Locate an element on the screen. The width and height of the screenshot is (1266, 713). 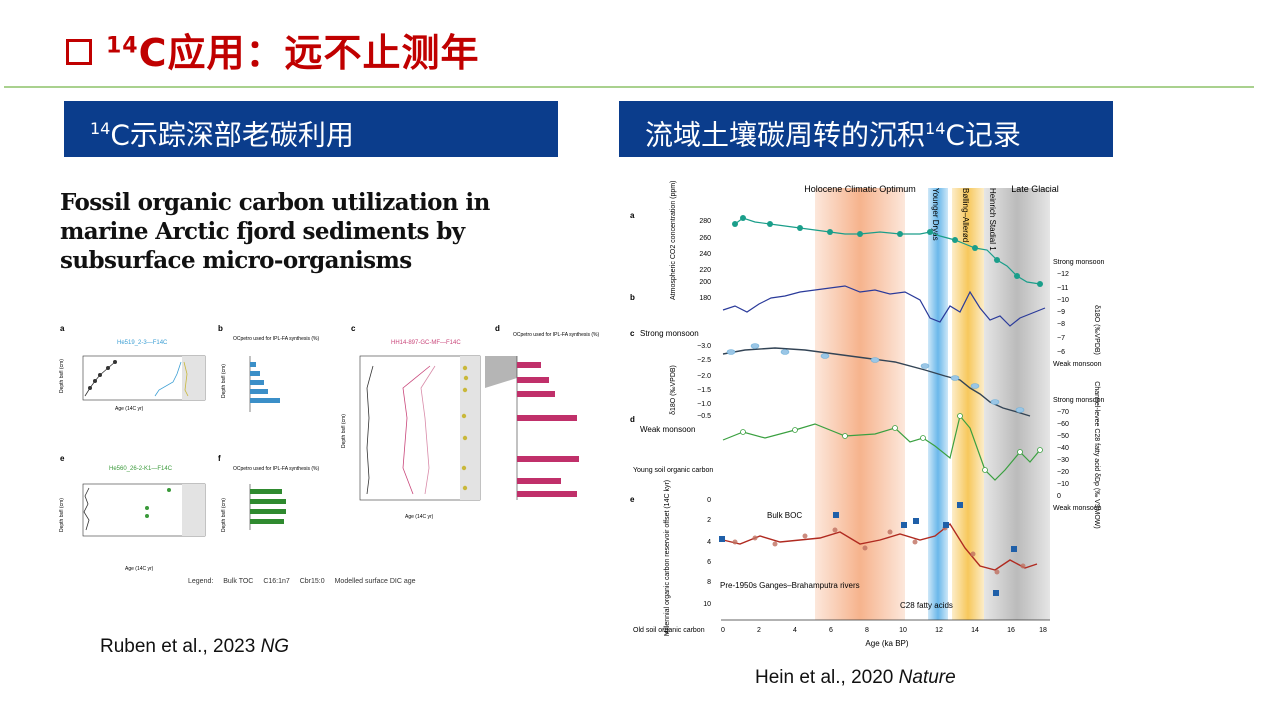
svg-text: 260 is located at coordinates (705, 238).